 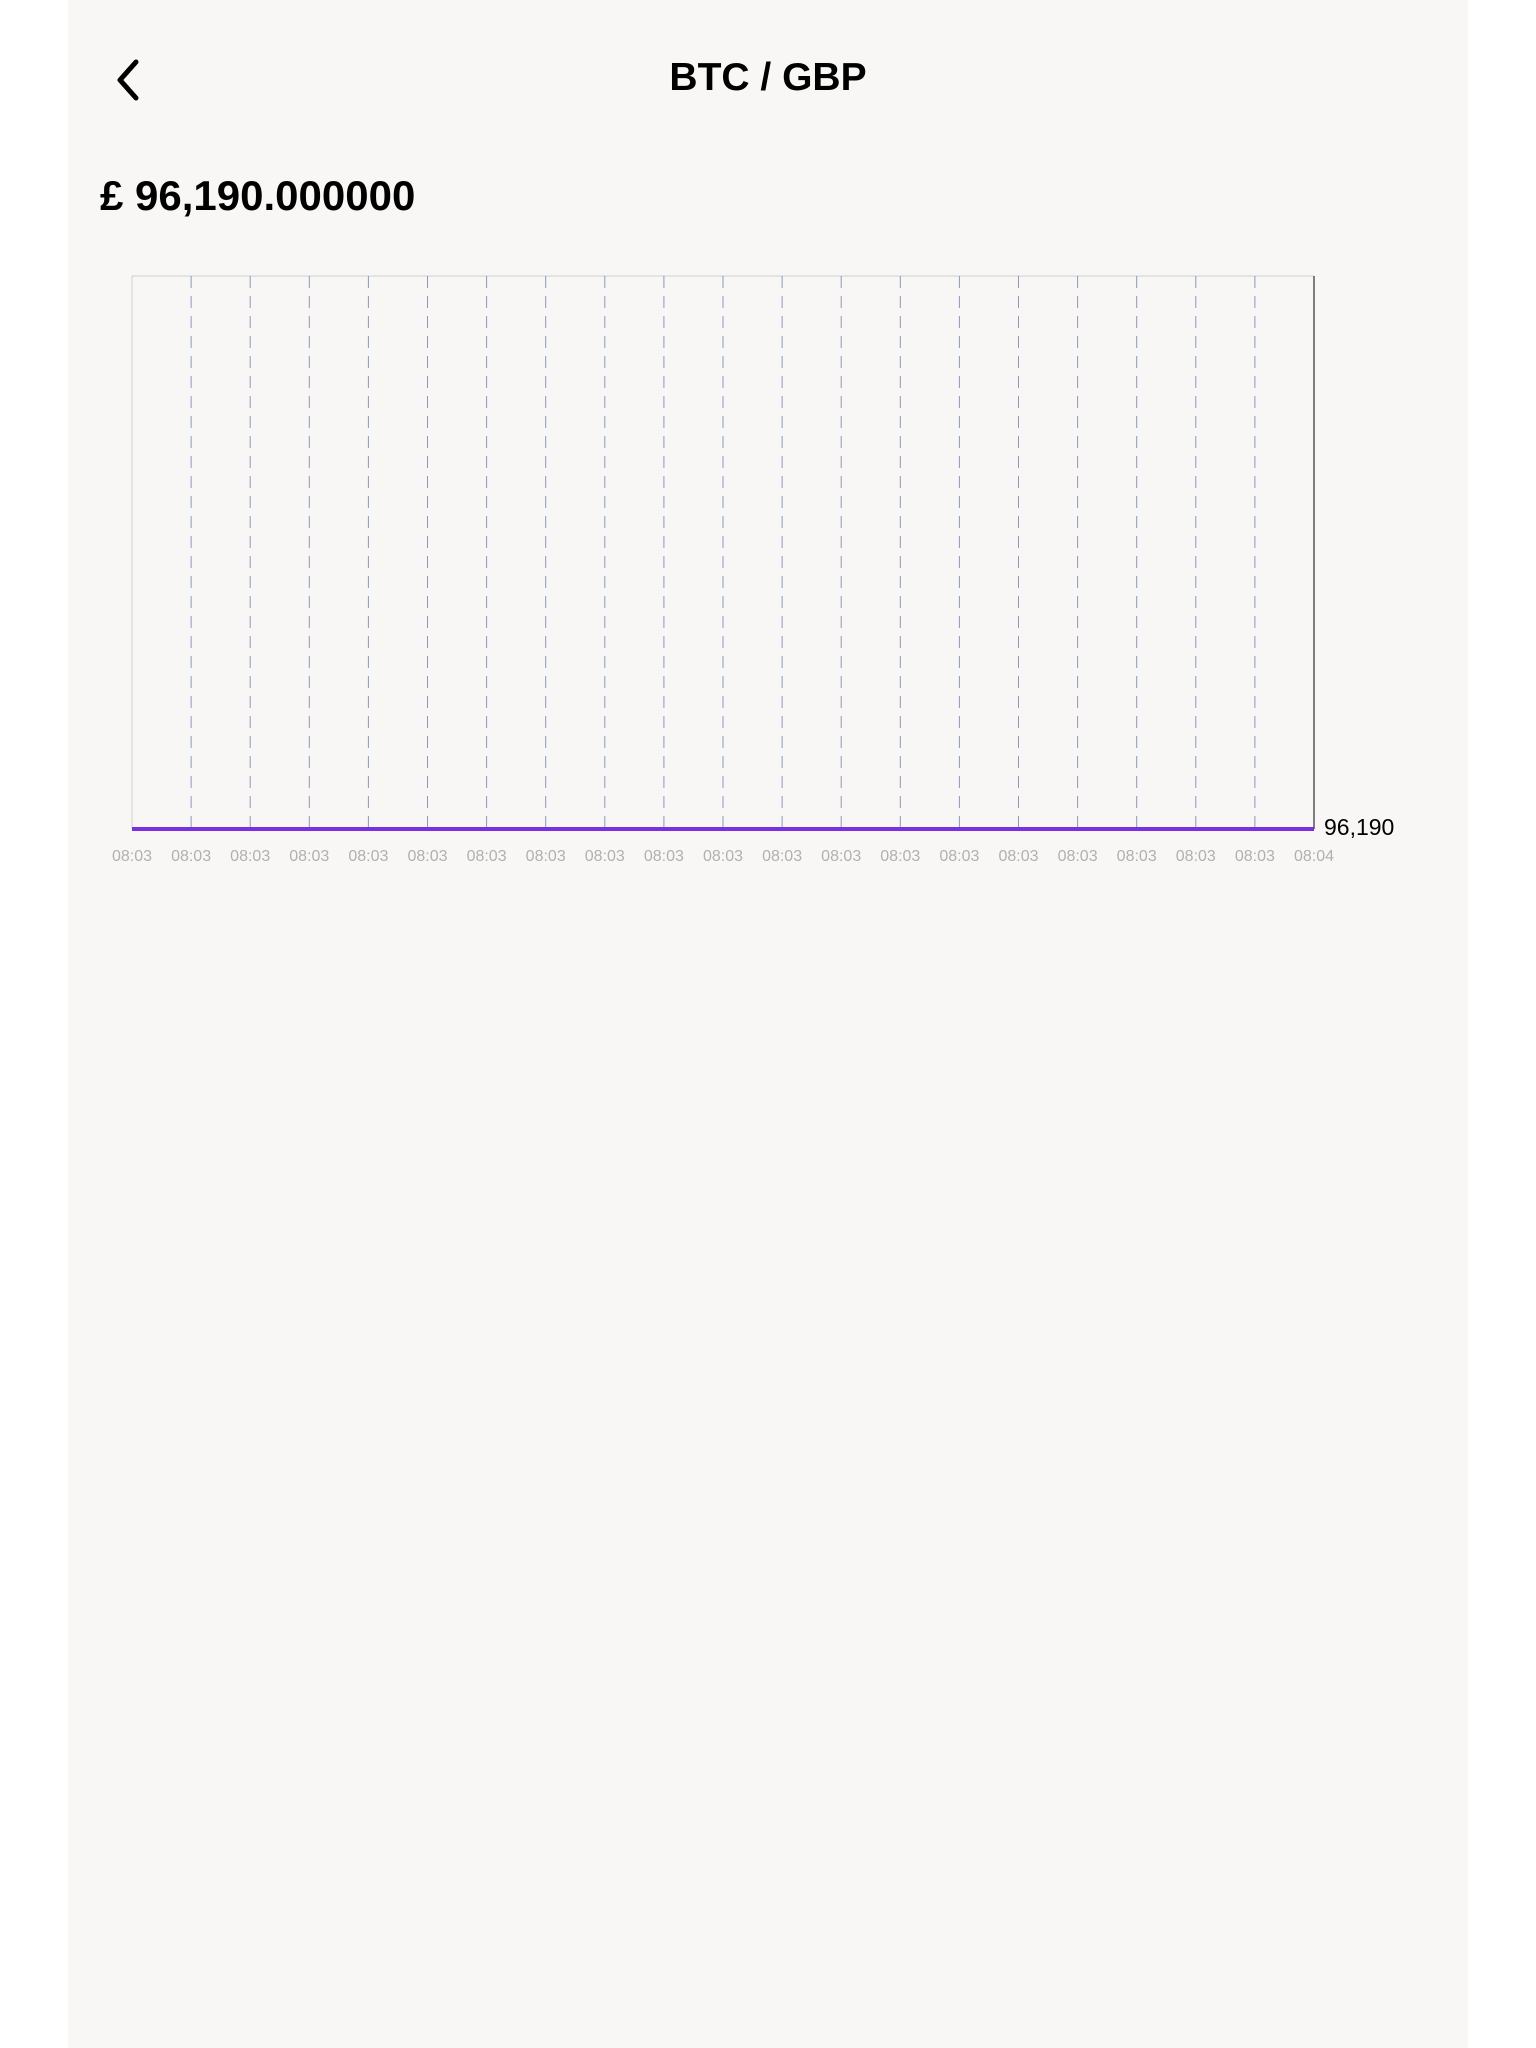 I want to click on x-tick-label: 08:04, so click(x=1314, y=856).